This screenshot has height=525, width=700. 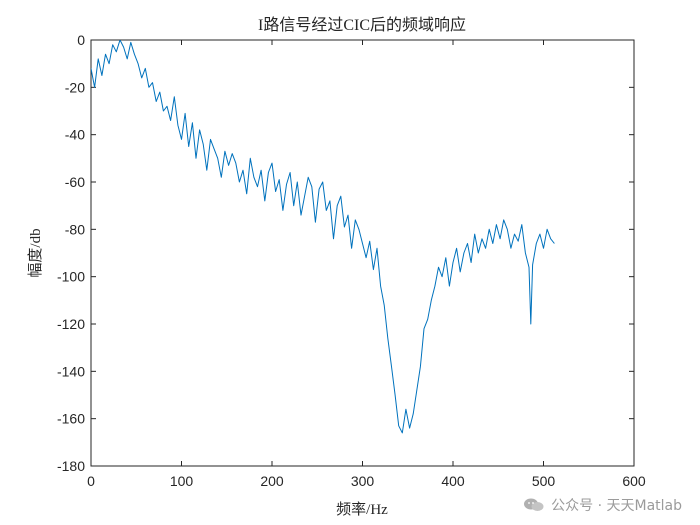 What do you see at coordinates (362, 24) in the screenshot?
I see `chart-title: I路信号经过CIC后的频域响应` at bounding box center [362, 24].